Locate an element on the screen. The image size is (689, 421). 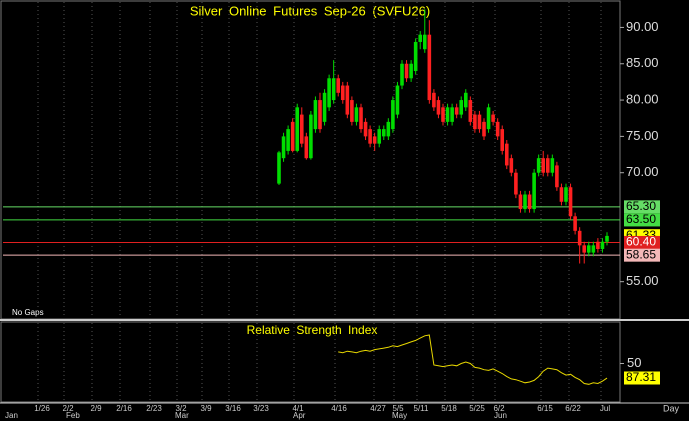
rsi-value-box is located at coordinates (642, 378).